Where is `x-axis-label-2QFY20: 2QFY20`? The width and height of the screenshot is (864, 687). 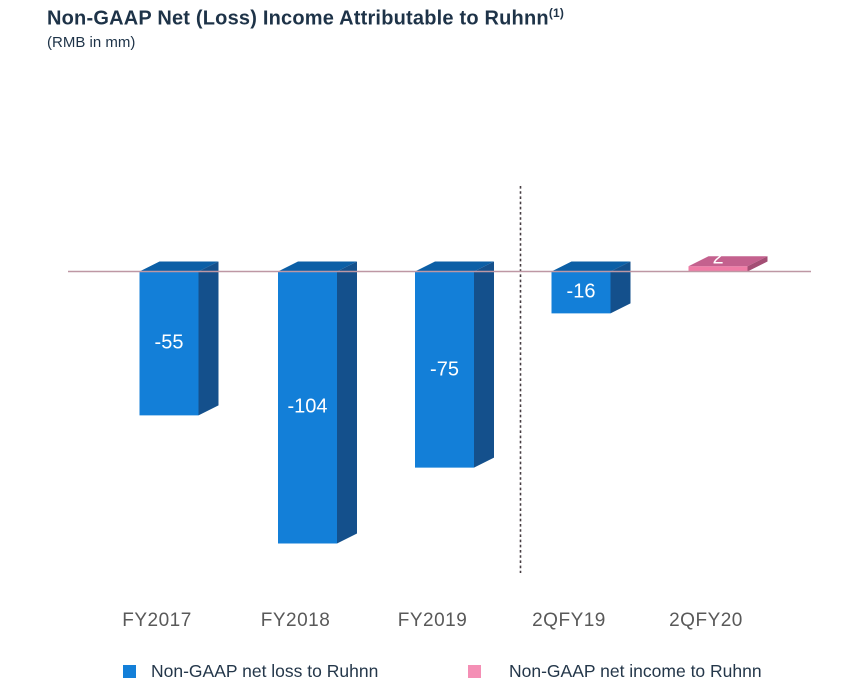
x-axis-label-2QFY20: 2QFY20 is located at coordinates (706, 620).